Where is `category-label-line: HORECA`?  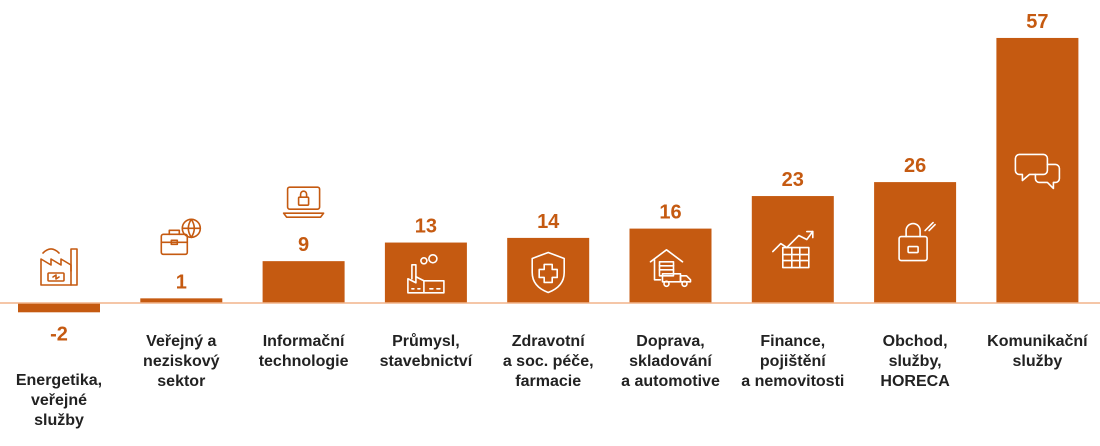
category-label-line: HORECA is located at coordinates (915, 381).